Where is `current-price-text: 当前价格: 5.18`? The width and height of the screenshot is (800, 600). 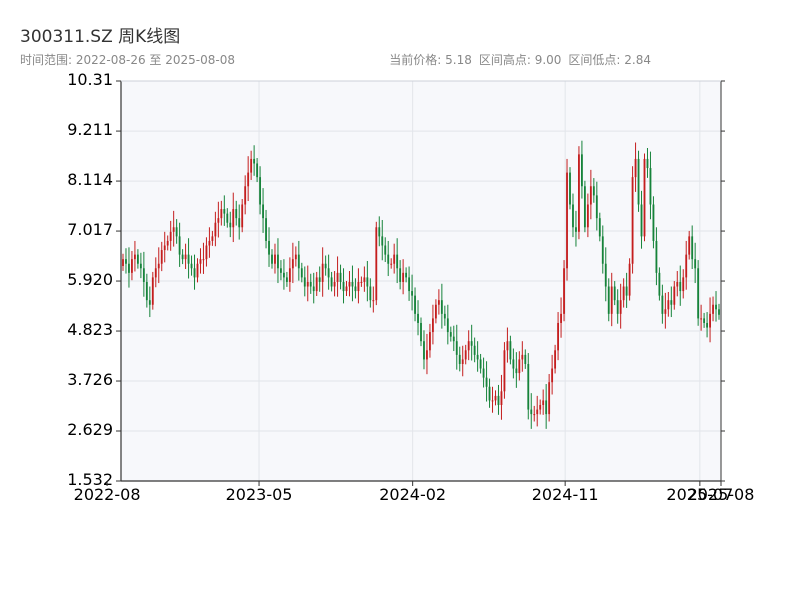 current-price-text: 当前价格: 5.18 is located at coordinates (430, 60).